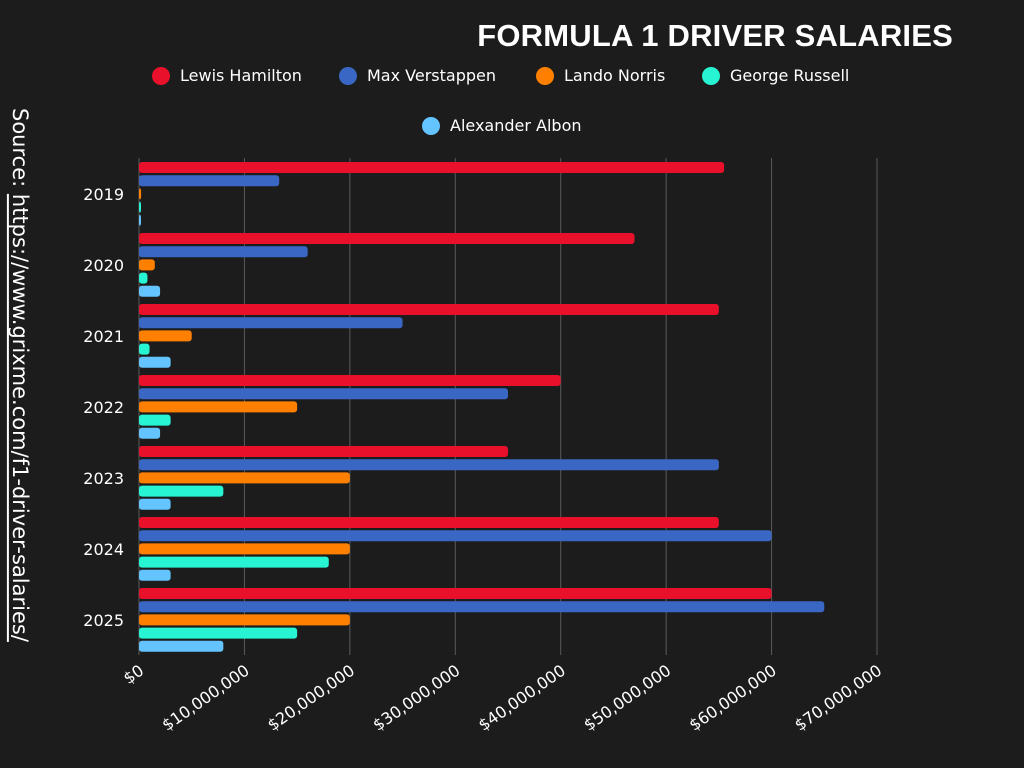 The width and height of the screenshot is (1024, 768). I want to click on legend-item-george-russell: George Russell, so click(775, 75).